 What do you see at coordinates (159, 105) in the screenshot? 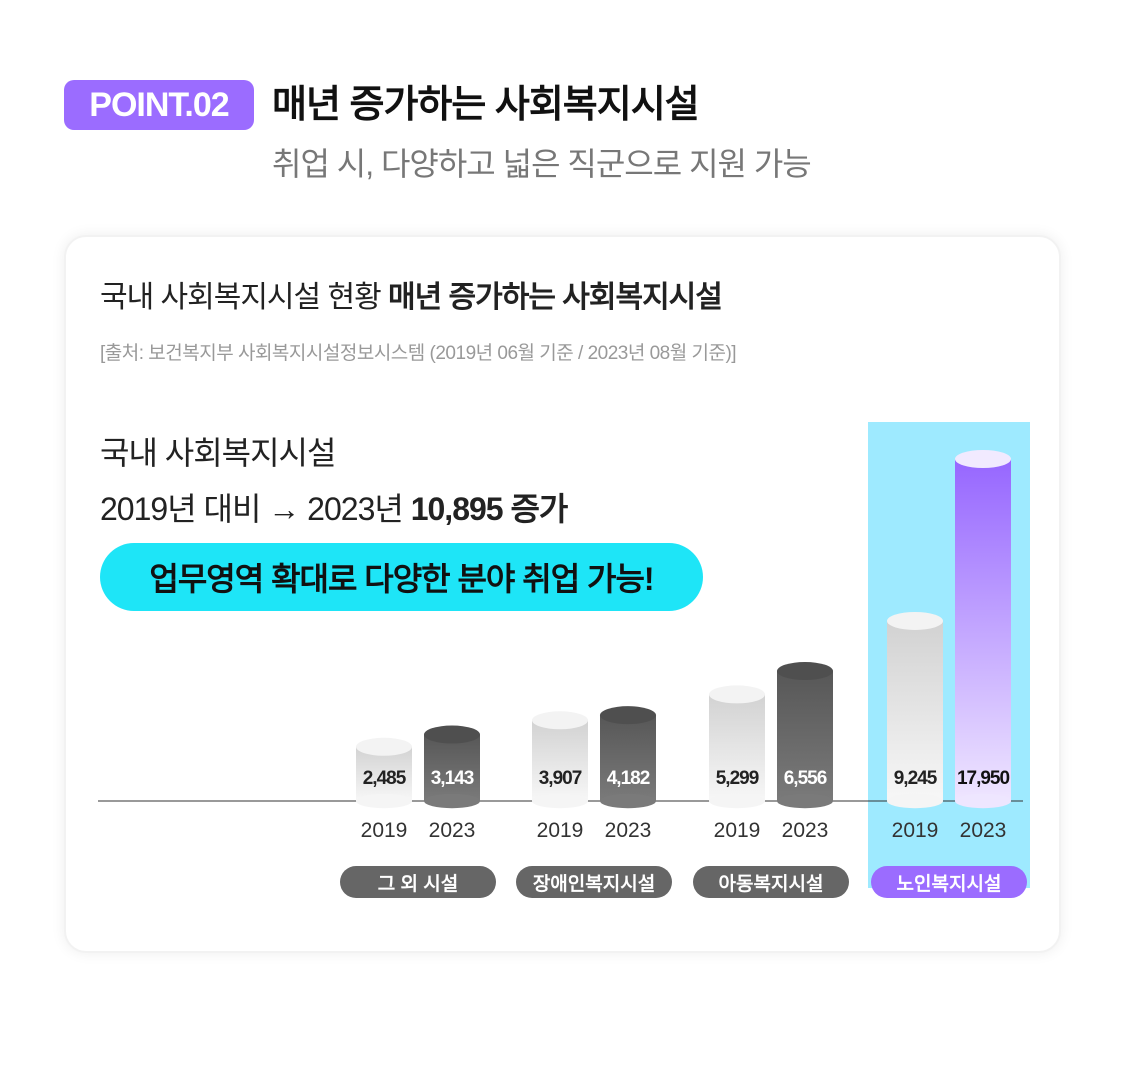
I see `point-badge: POINT.02` at bounding box center [159, 105].